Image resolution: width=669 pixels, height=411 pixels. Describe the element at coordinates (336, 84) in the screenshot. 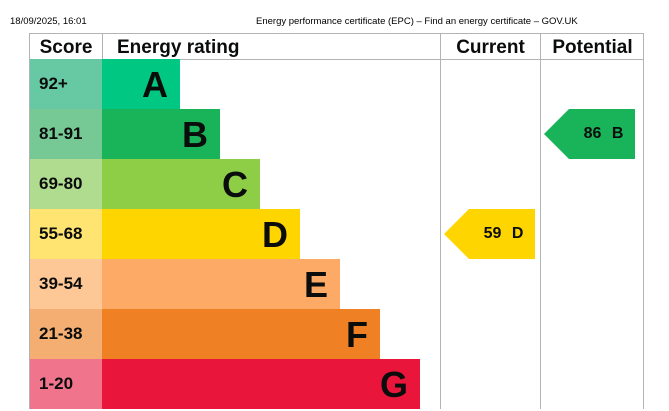

I see `band-row-a: 92+ A` at that location.